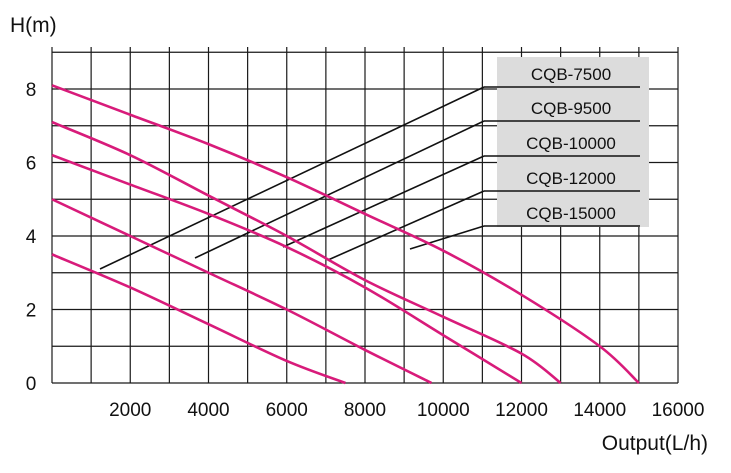 The image size is (731, 473). I want to click on x-tick-label: 8000, so click(365, 410).